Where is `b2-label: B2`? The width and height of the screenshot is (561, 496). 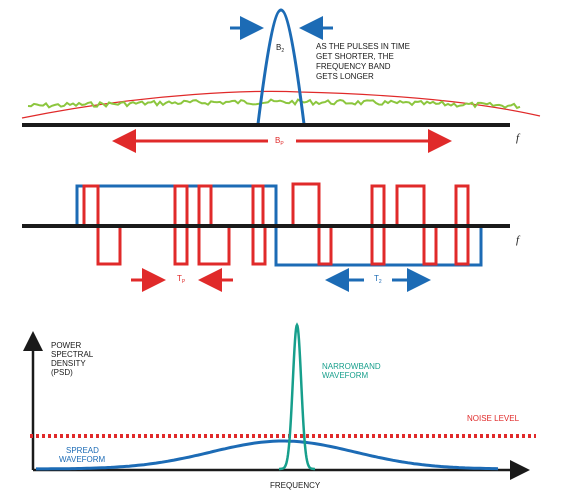 b2-label: B2 is located at coordinates (280, 48).